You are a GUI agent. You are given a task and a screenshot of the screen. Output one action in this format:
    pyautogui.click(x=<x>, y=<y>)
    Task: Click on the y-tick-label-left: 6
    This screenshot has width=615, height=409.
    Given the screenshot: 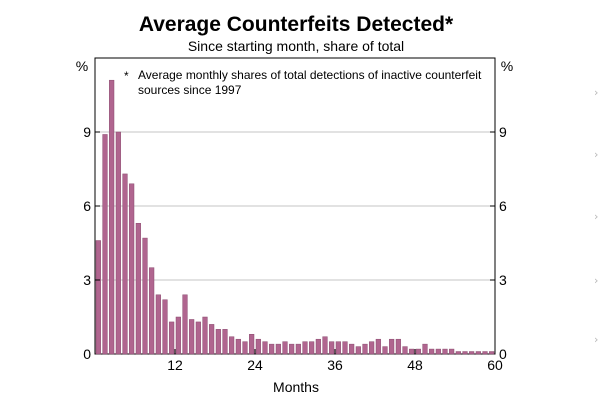 What is the action you would take?
    pyautogui.click(x=87, y=206)
    